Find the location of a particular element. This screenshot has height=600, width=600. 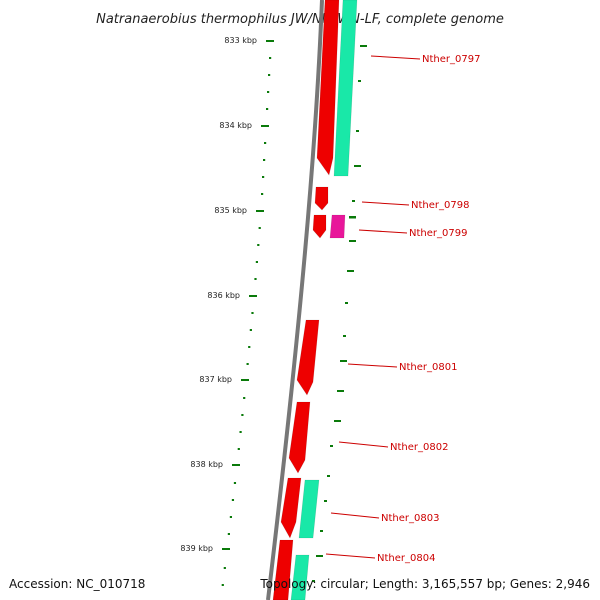

ruler-tick-label: 833 kbp is located at coordinates (240, 40).